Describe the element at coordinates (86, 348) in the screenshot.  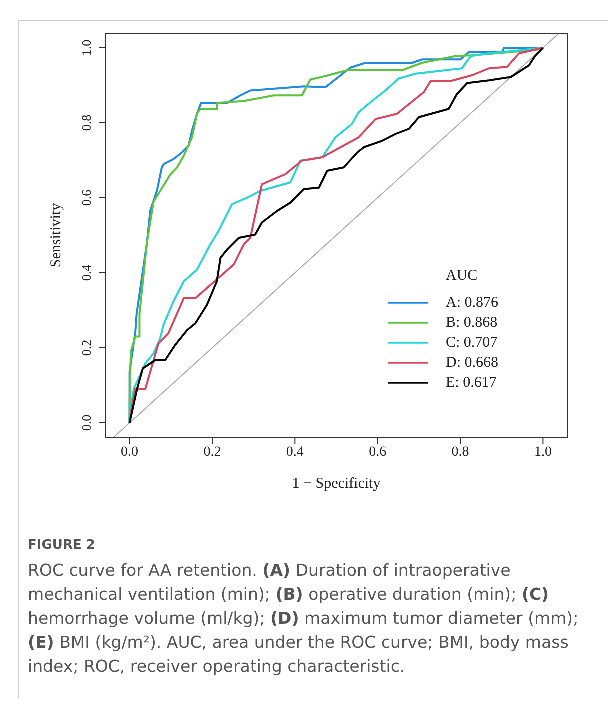
I see `y-tick-label: 0.2` at that location.